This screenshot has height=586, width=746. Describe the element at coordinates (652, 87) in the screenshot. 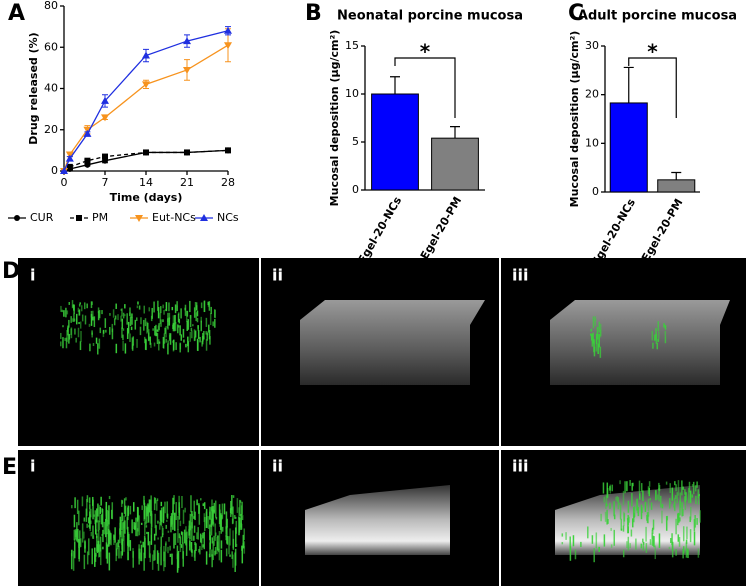

I see `significance-bracket` at that location.